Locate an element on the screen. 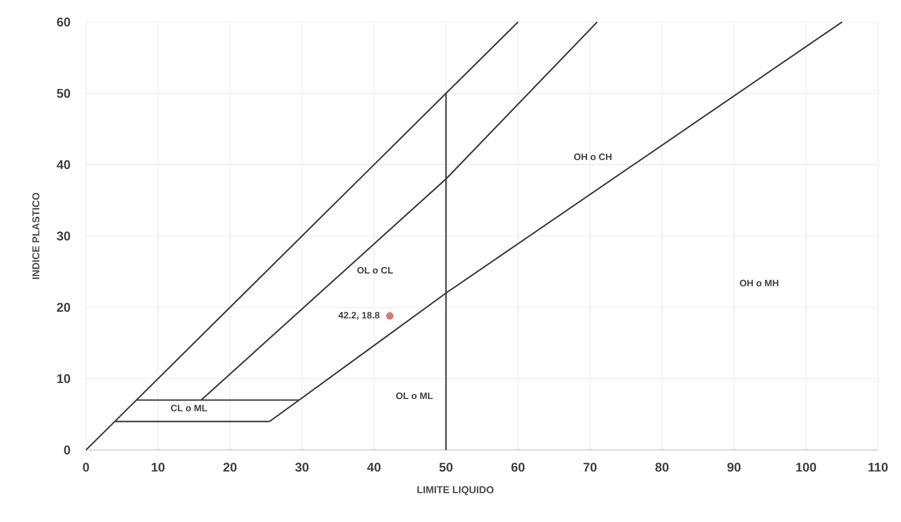  annotation: OL o ML is located at coordinates (414, 396).